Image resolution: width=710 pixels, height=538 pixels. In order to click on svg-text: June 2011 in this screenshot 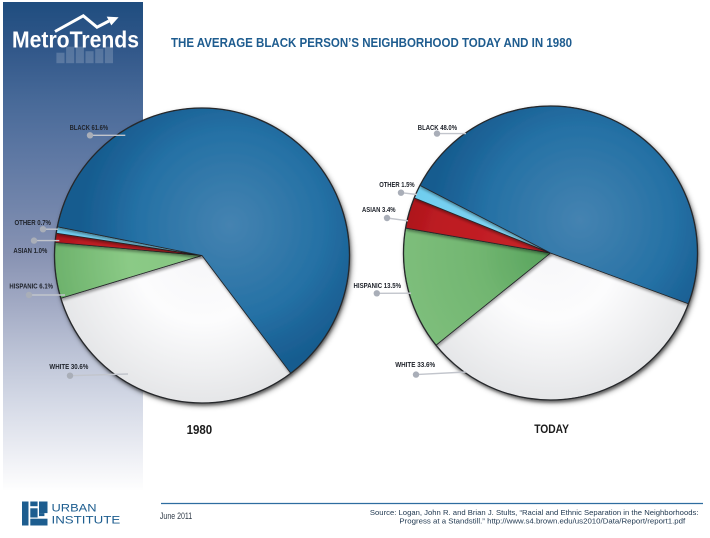, I will do `click(176, 516)`.